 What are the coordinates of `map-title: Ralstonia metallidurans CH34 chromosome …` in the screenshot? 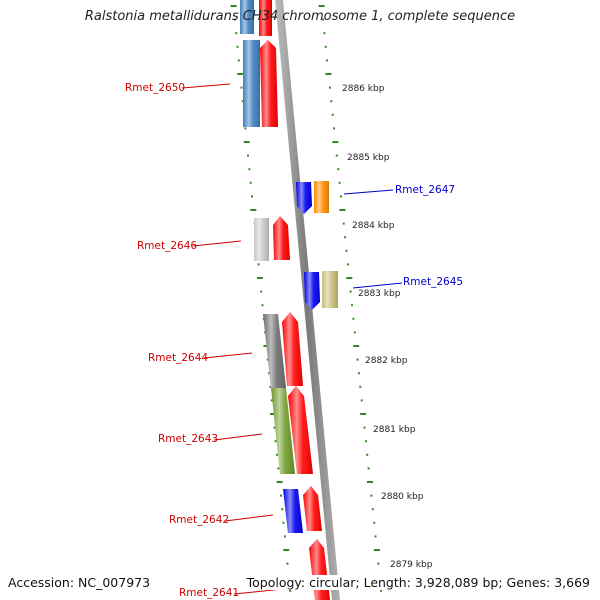 It's located at (300, 16).